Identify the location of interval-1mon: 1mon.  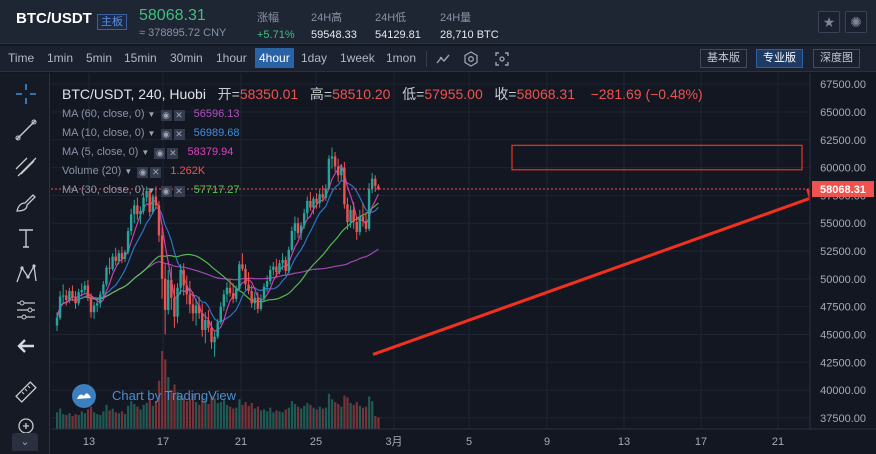
(401, 58).